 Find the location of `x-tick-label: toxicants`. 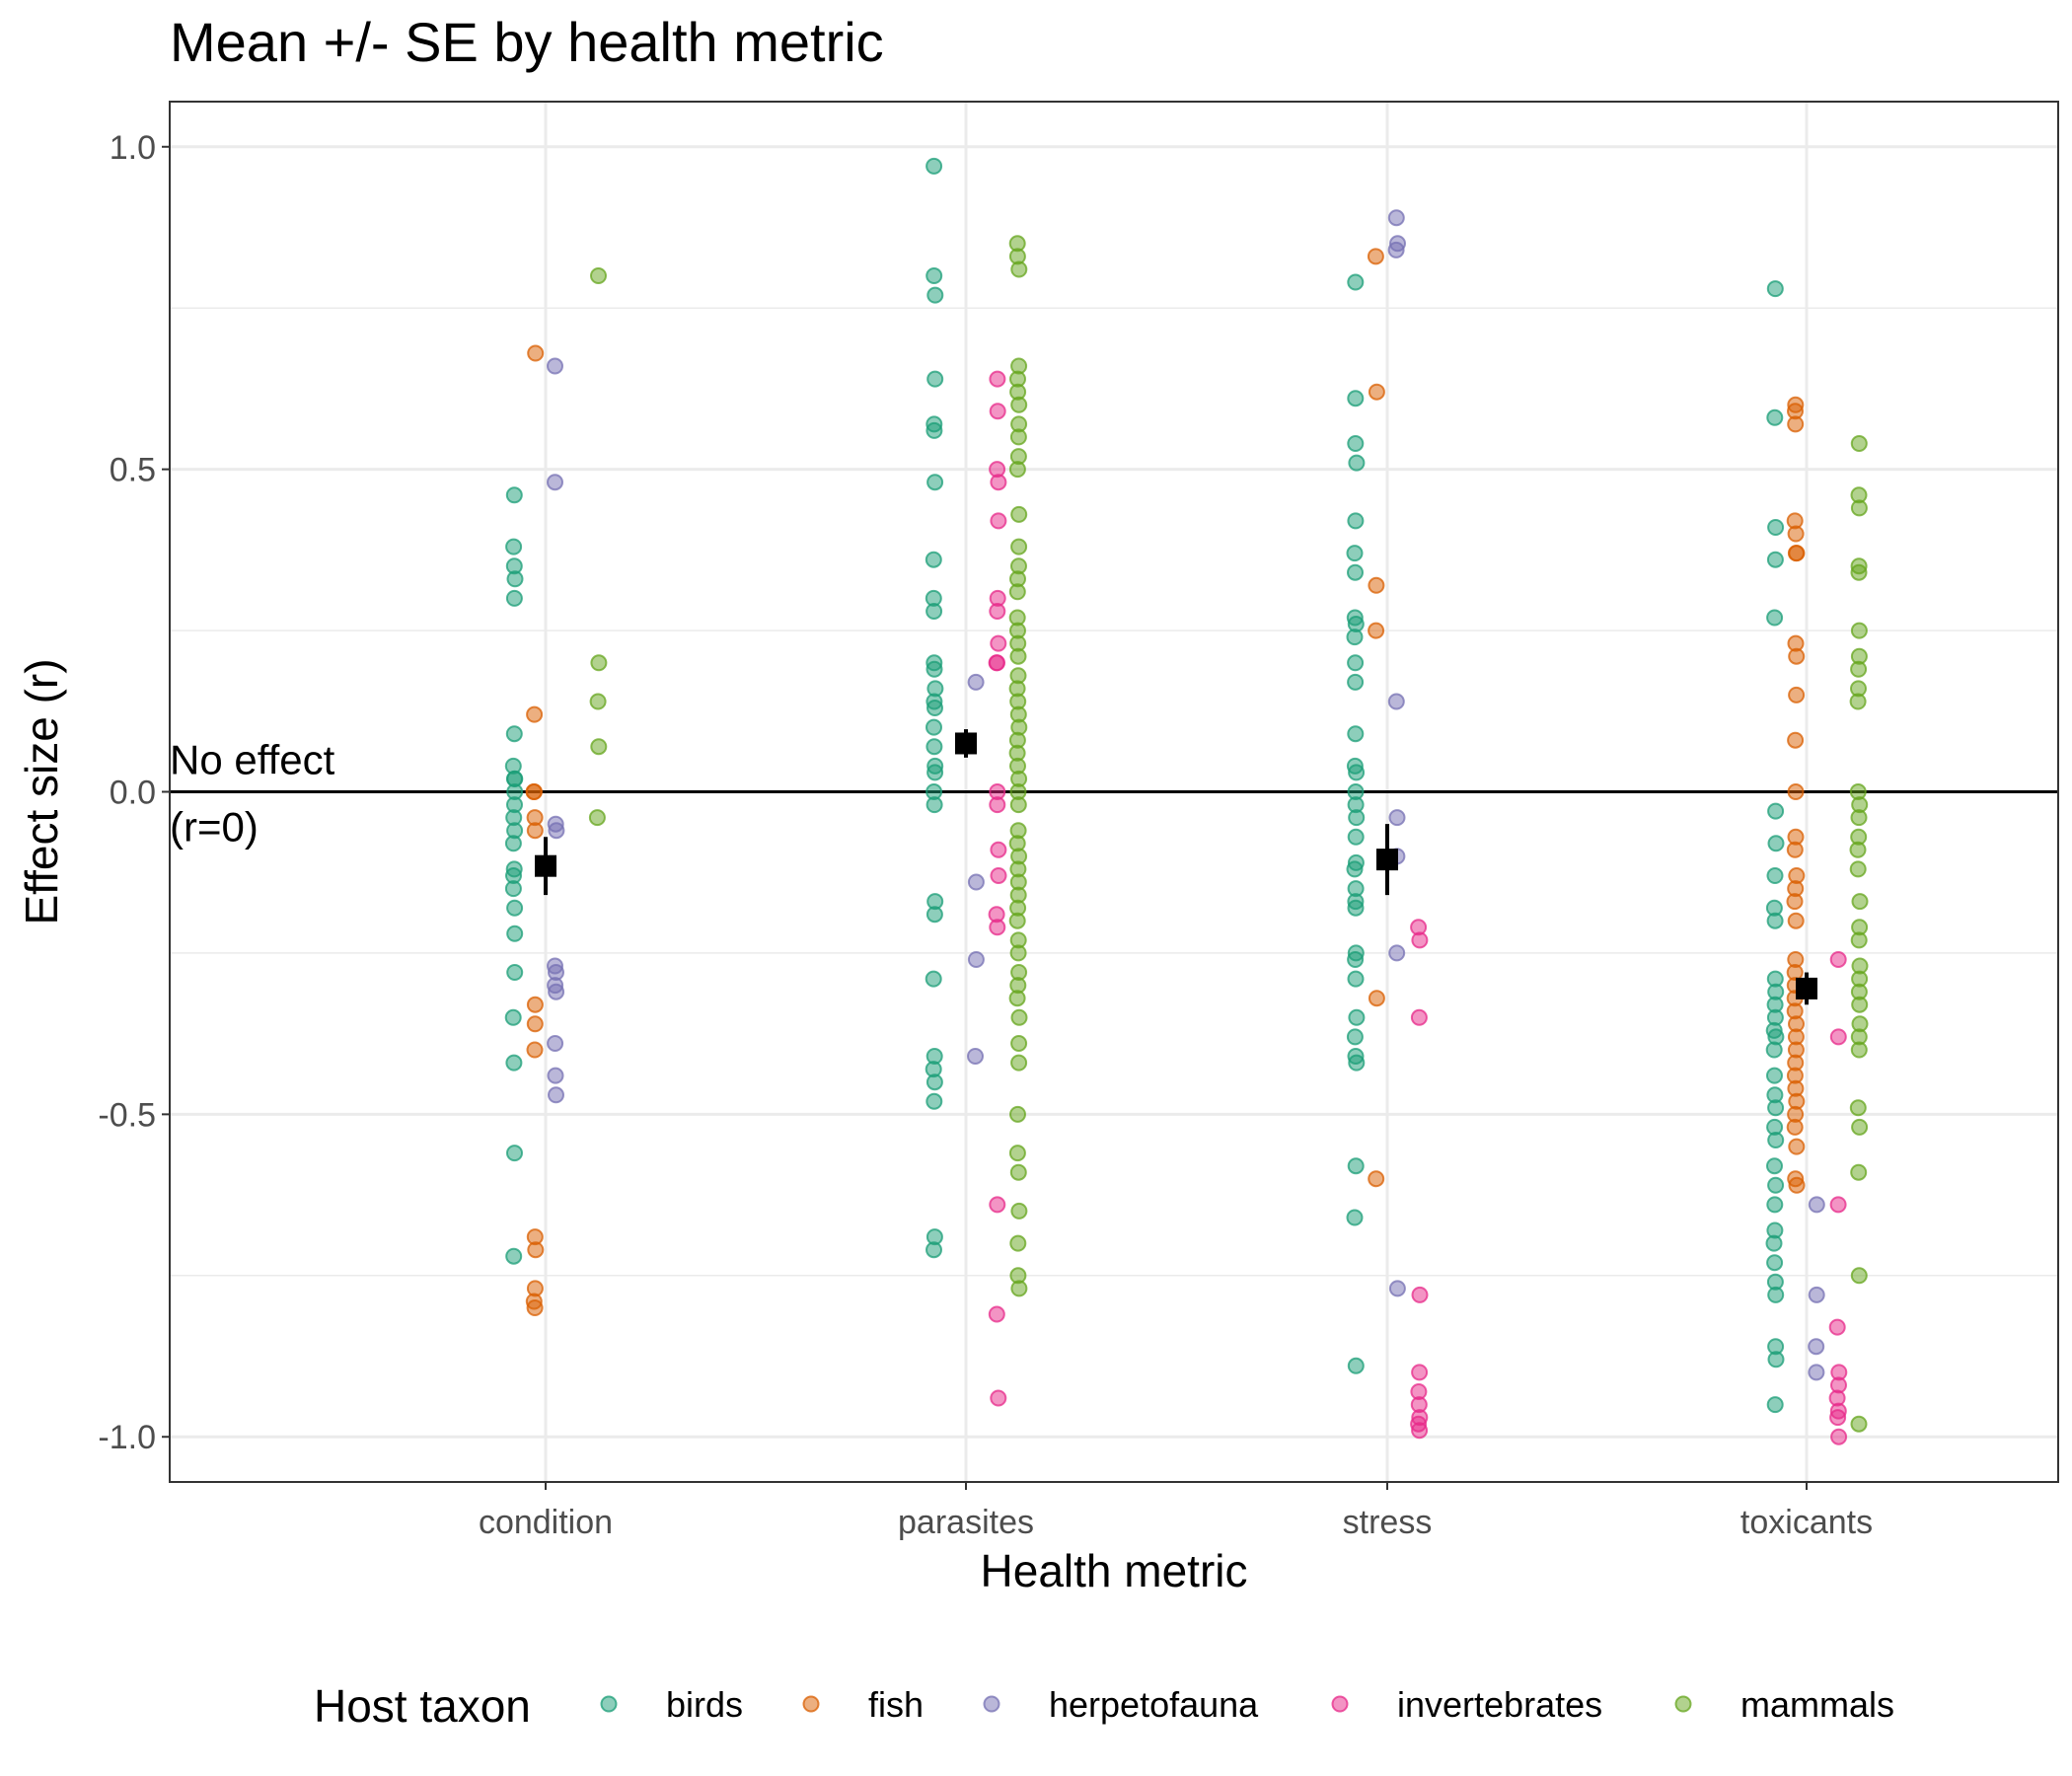

x-tick-label: toxicants is located at coordinates (1807, 1522).